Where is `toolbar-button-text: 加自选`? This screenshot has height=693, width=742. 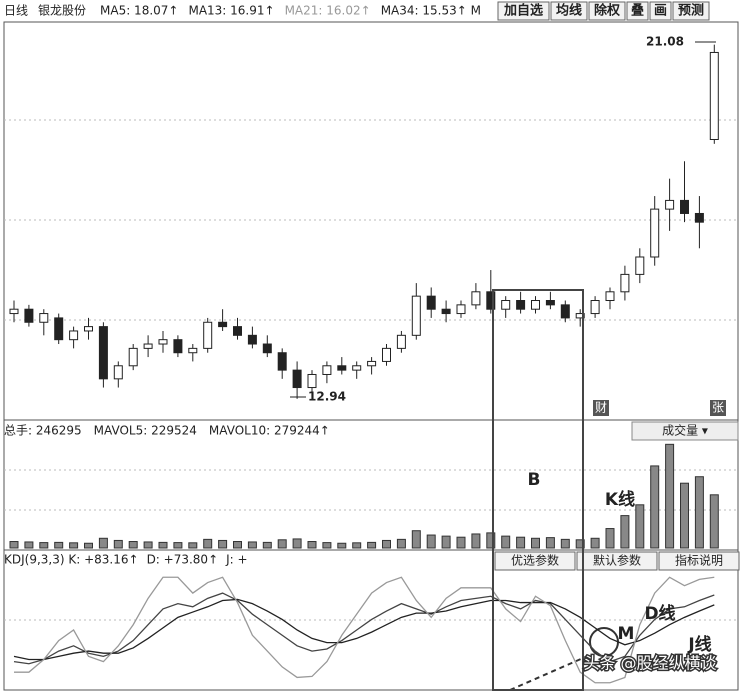 toolbar-button-text: 加自选 is located at coordinates (523, 11).